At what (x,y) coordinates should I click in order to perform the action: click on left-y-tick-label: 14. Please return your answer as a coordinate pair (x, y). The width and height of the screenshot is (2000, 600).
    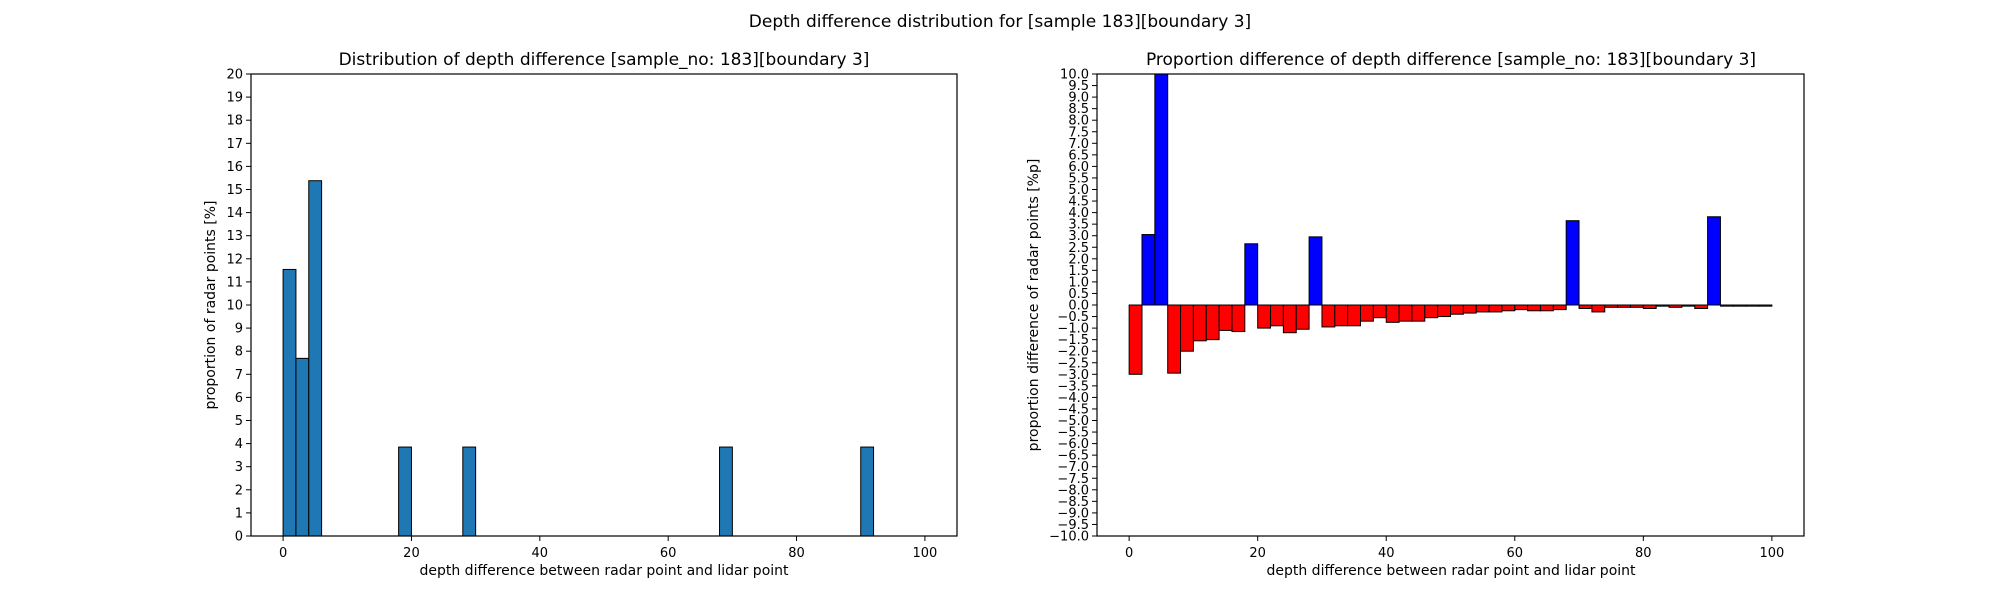
    Looking at the image, I should click on (234, 213).